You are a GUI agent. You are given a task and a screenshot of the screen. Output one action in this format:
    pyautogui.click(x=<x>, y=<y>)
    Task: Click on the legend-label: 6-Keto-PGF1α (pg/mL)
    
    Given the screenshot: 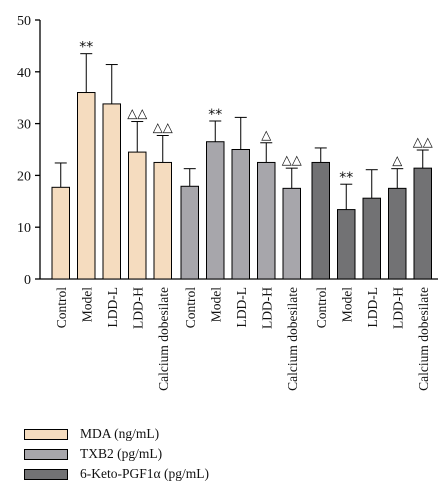 What is the action you would take?
    pyautogui.click(x=144, y=473)
    